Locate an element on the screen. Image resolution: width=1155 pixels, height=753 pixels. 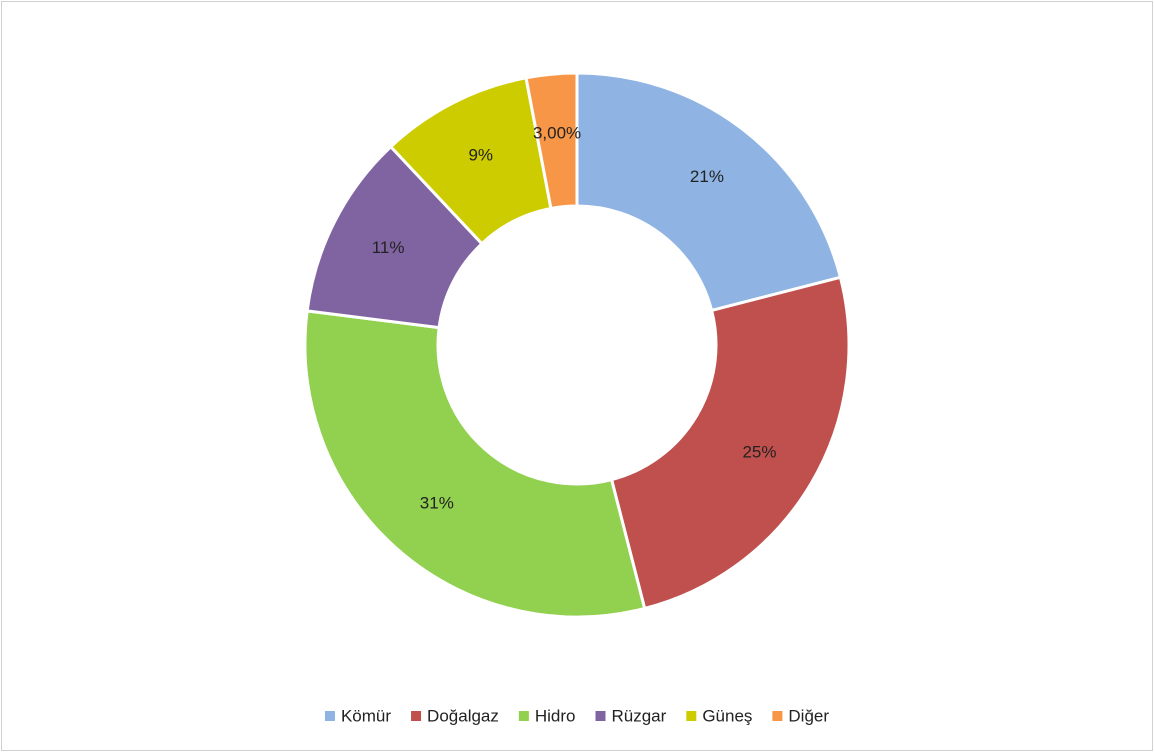
legend-label: Güneş is located at coordinates (727, 715).